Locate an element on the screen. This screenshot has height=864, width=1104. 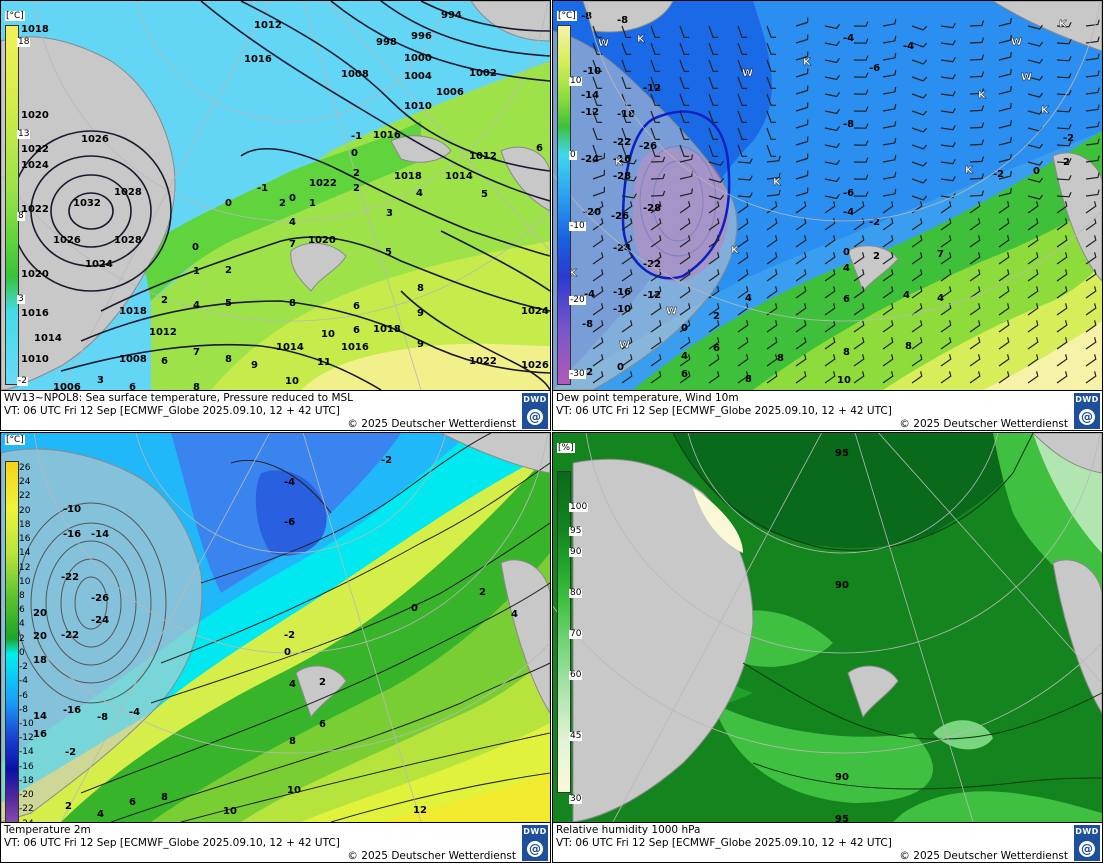
legend-tick: 16 is located at coordinates (25, 539).